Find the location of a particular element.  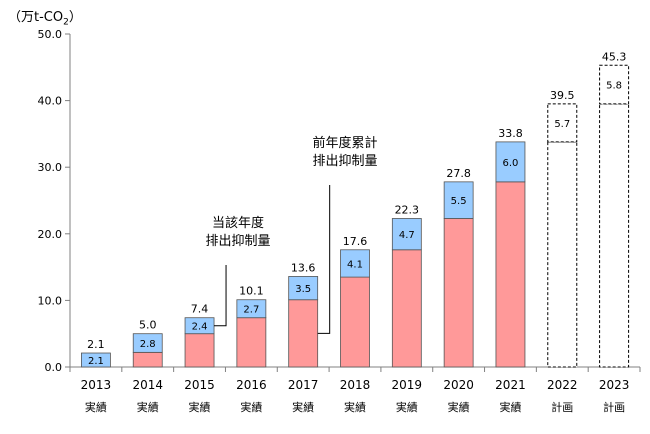

annotation-label: 当該年度 is located at coordinates (238, 223).